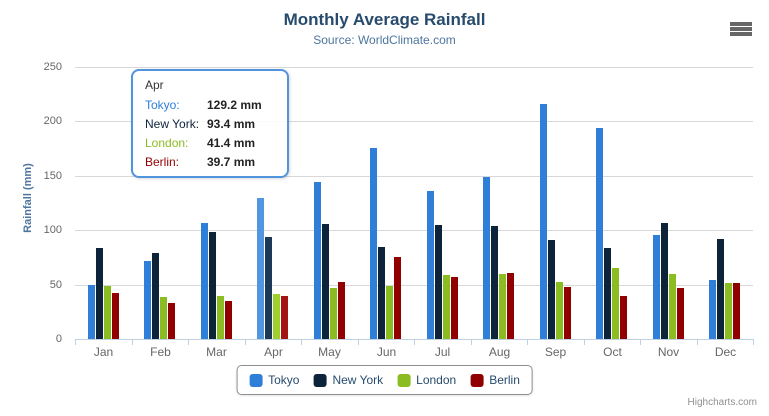 Image resolution: width=769 pixels, height=416 pixels. What do you see at coordinates (373, 243) in the screenshot?
I see `bar-tokyo-jun` at bounding box center [373, 243].